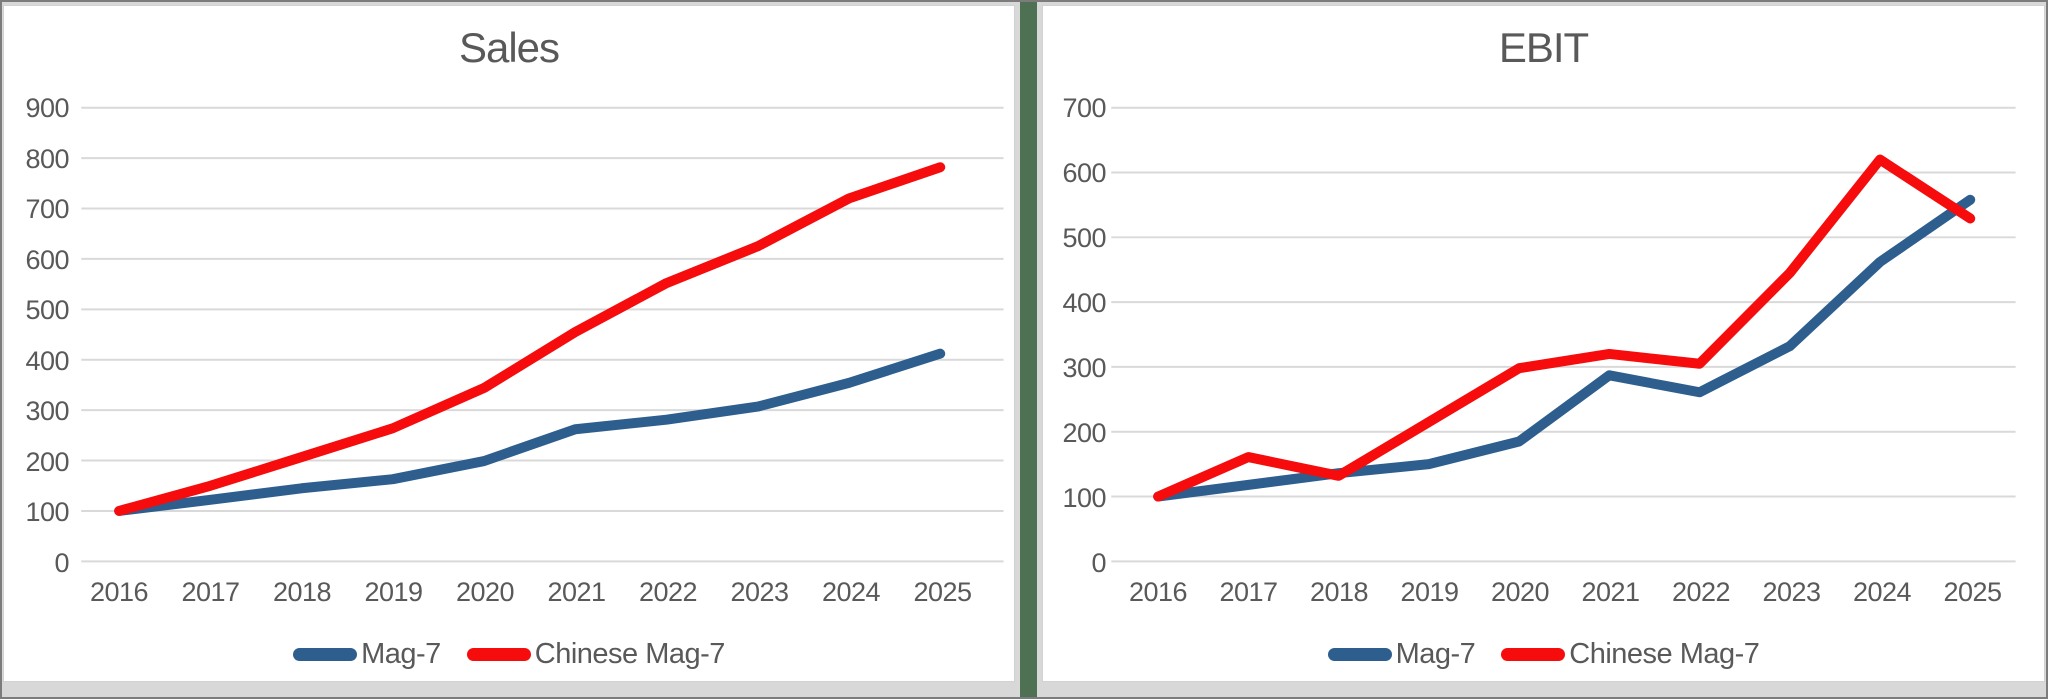 This screenshot has width=2048, height=699. Describe the element at coordinates (530, 432) in the screenshot. I see `series-line-mag7` at that location.